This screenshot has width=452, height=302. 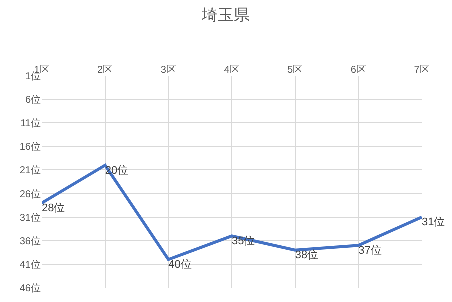 What do you see at coordinates (33, 100) in the screenshot?
I see `y-tick-label: 6位` at bounding box center [33, 100].